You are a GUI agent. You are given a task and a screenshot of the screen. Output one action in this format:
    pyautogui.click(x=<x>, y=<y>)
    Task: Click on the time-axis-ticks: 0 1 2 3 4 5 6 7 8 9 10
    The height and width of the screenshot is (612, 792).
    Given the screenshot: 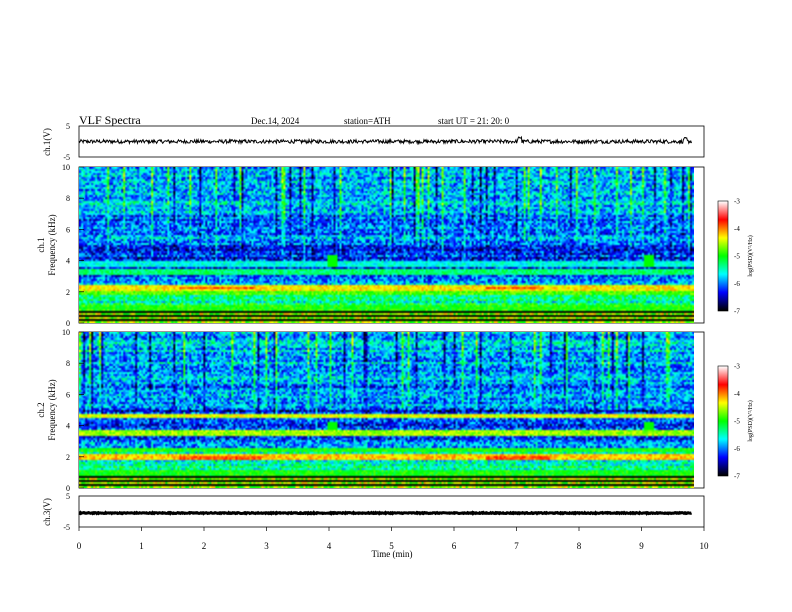 What is the action you would take?
    pyautogui.click(x=393, y=539)
    